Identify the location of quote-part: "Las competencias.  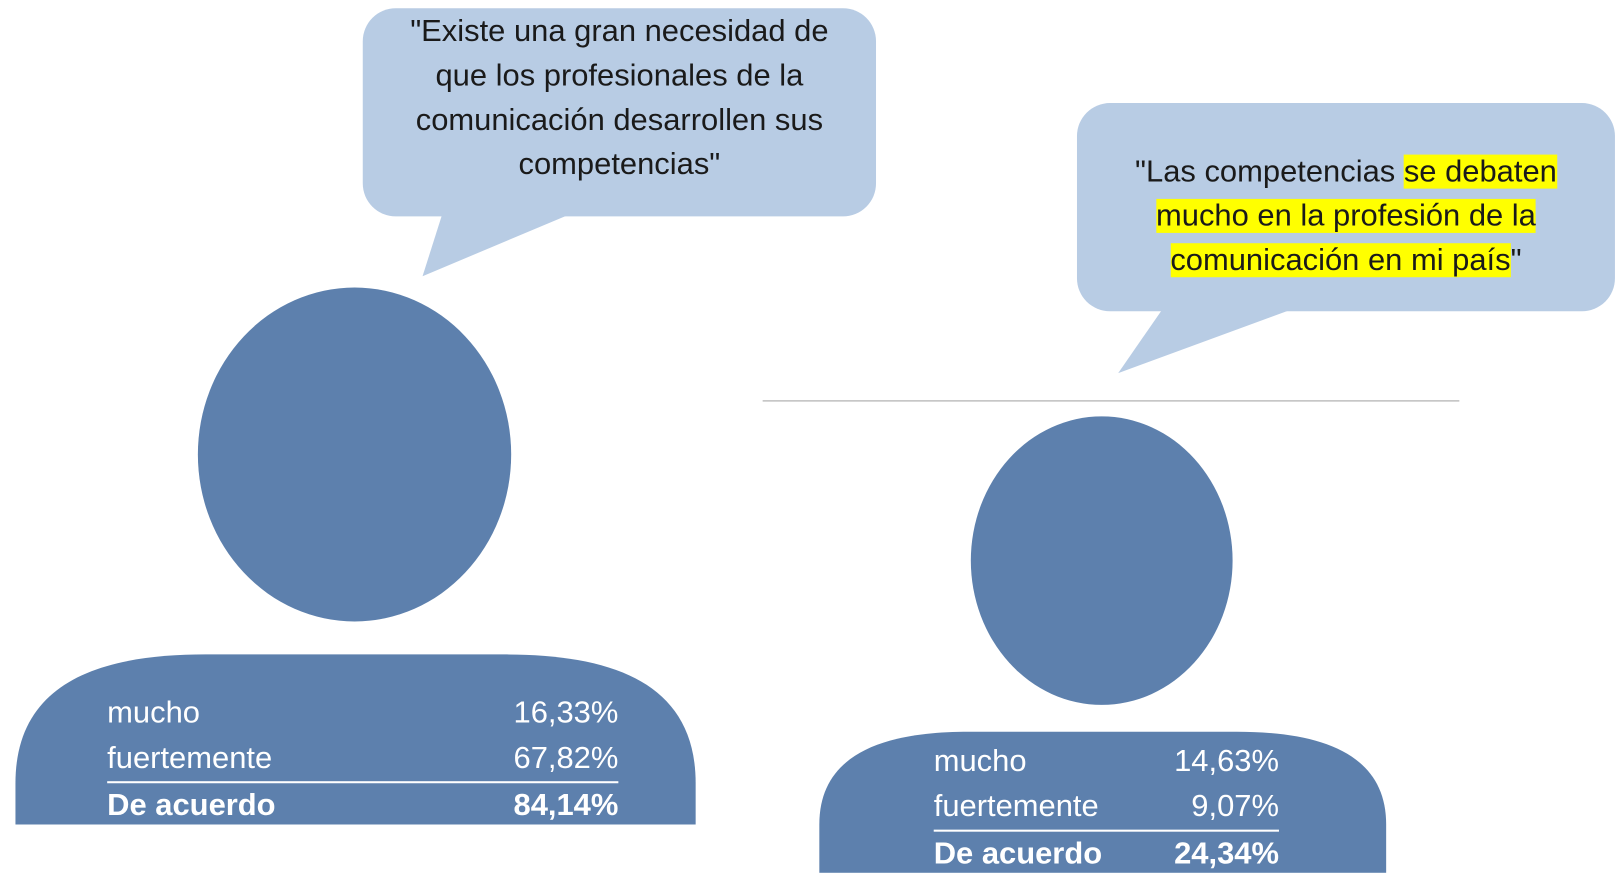
(1269, 171).